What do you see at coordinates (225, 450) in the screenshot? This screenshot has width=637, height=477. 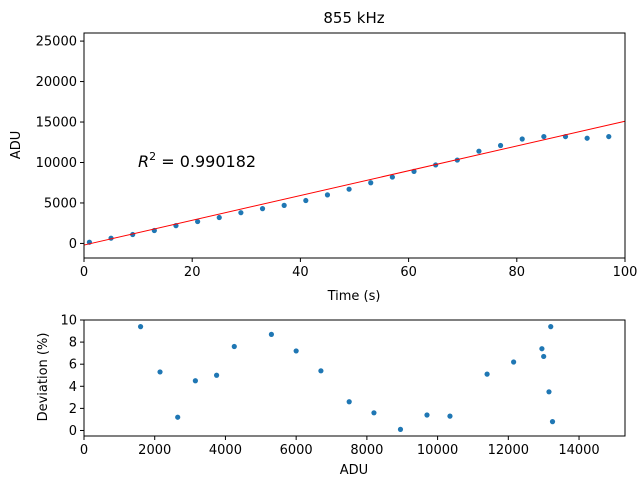 I see `bottom-x-tick-label: 4000` at bounding box center [225, 450].